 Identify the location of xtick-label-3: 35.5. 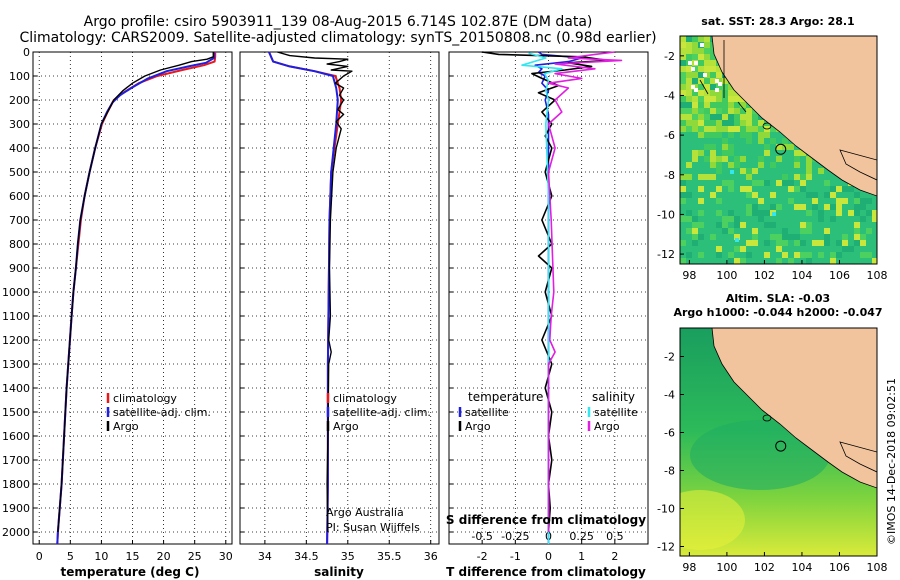
(389, 556).